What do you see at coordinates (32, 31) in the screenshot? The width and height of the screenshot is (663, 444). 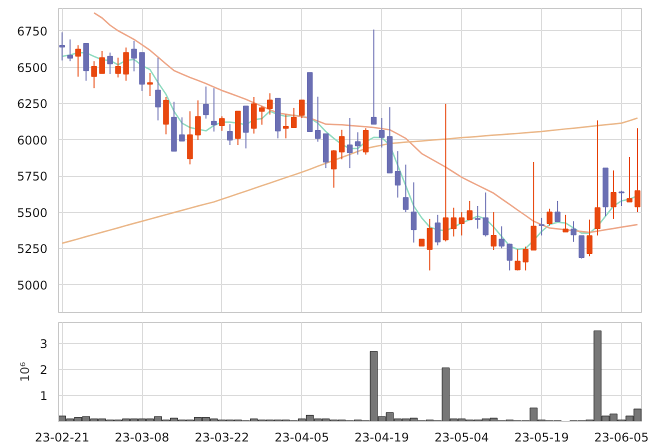 I see `y-tick-label: 6750` at bounding box center [32, 31].